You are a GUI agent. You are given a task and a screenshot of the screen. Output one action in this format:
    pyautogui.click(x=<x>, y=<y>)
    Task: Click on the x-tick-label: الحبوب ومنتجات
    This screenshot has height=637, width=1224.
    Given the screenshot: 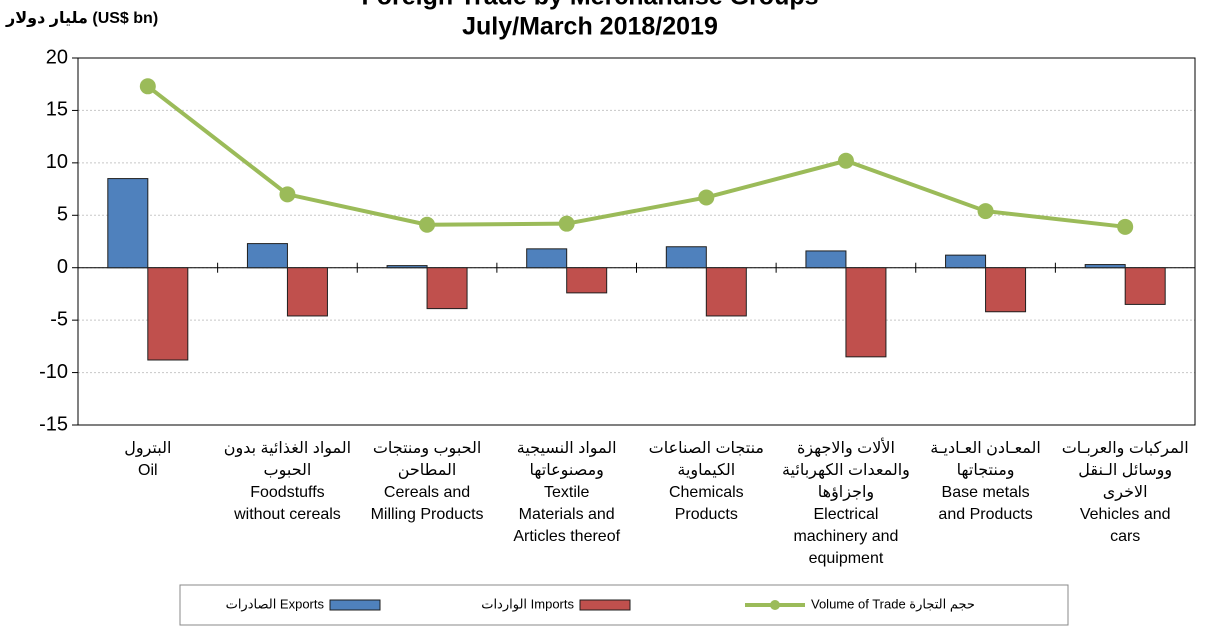 What is the action you would take?
    pyautogui.click(x=427, y=449)
    